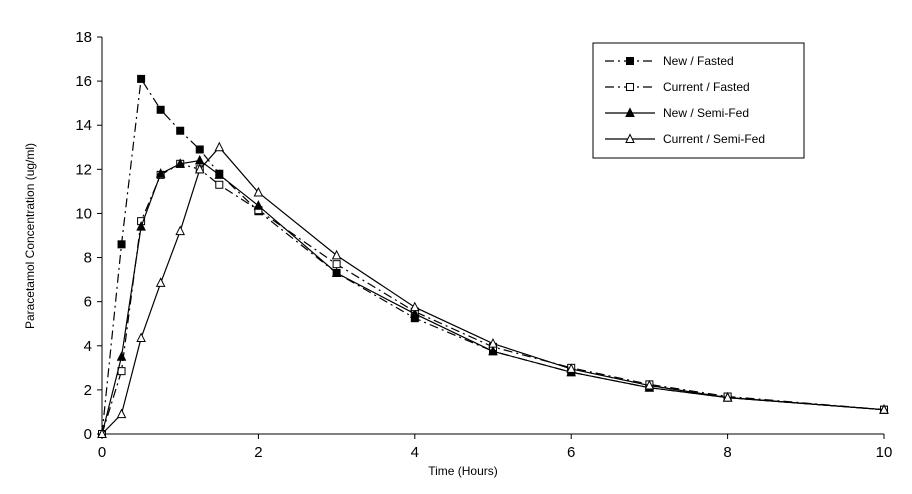 This screenshot has height=494, width=912. I want to click on y-tick-label: 18, so click(83, 37).